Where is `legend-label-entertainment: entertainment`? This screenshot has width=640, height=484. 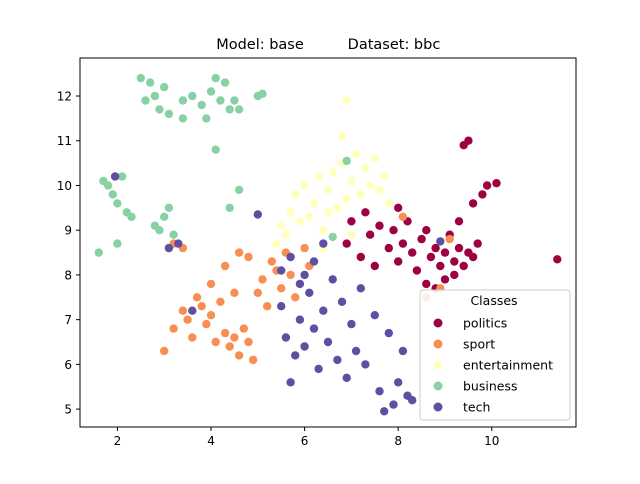 legend-label-entertainment: entertainment is located at coordinates (508, 365).